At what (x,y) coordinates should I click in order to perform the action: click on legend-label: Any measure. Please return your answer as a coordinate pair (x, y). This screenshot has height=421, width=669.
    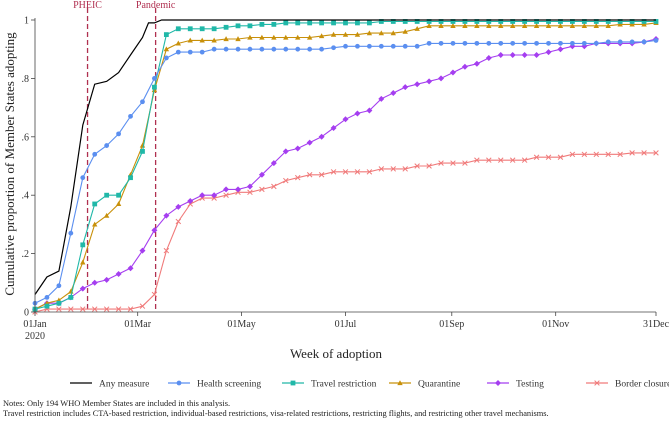
    Looking at the image, I should click on (124, 385).